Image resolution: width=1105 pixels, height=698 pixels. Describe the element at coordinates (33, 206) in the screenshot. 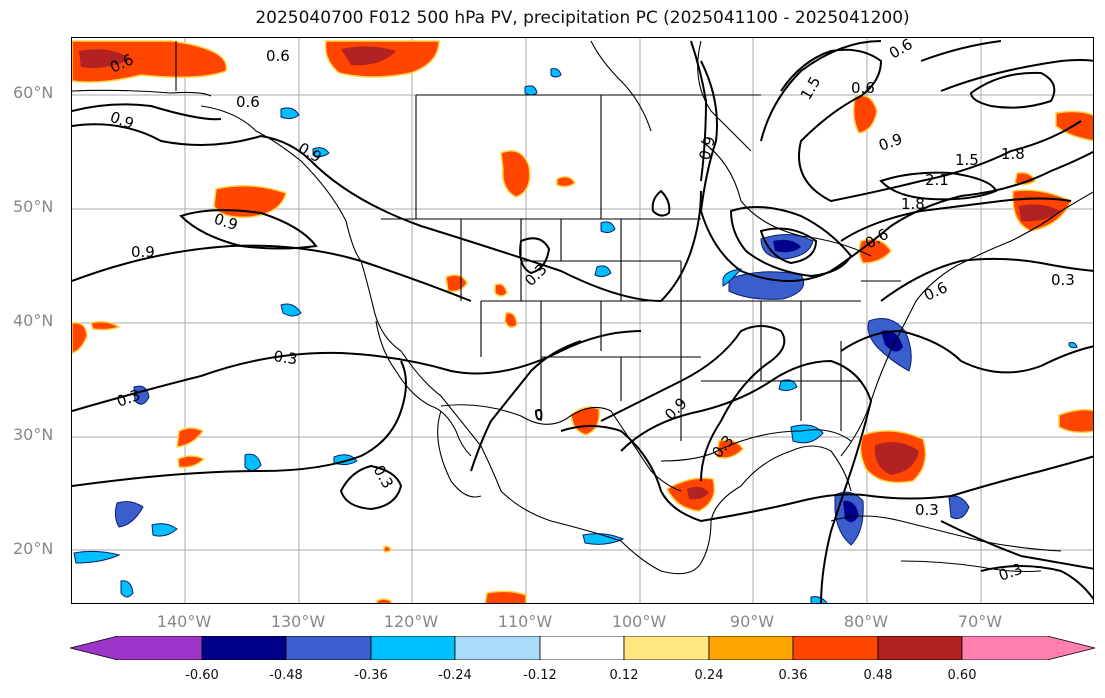

I see `lat-label-50n: 50°N` at that location.